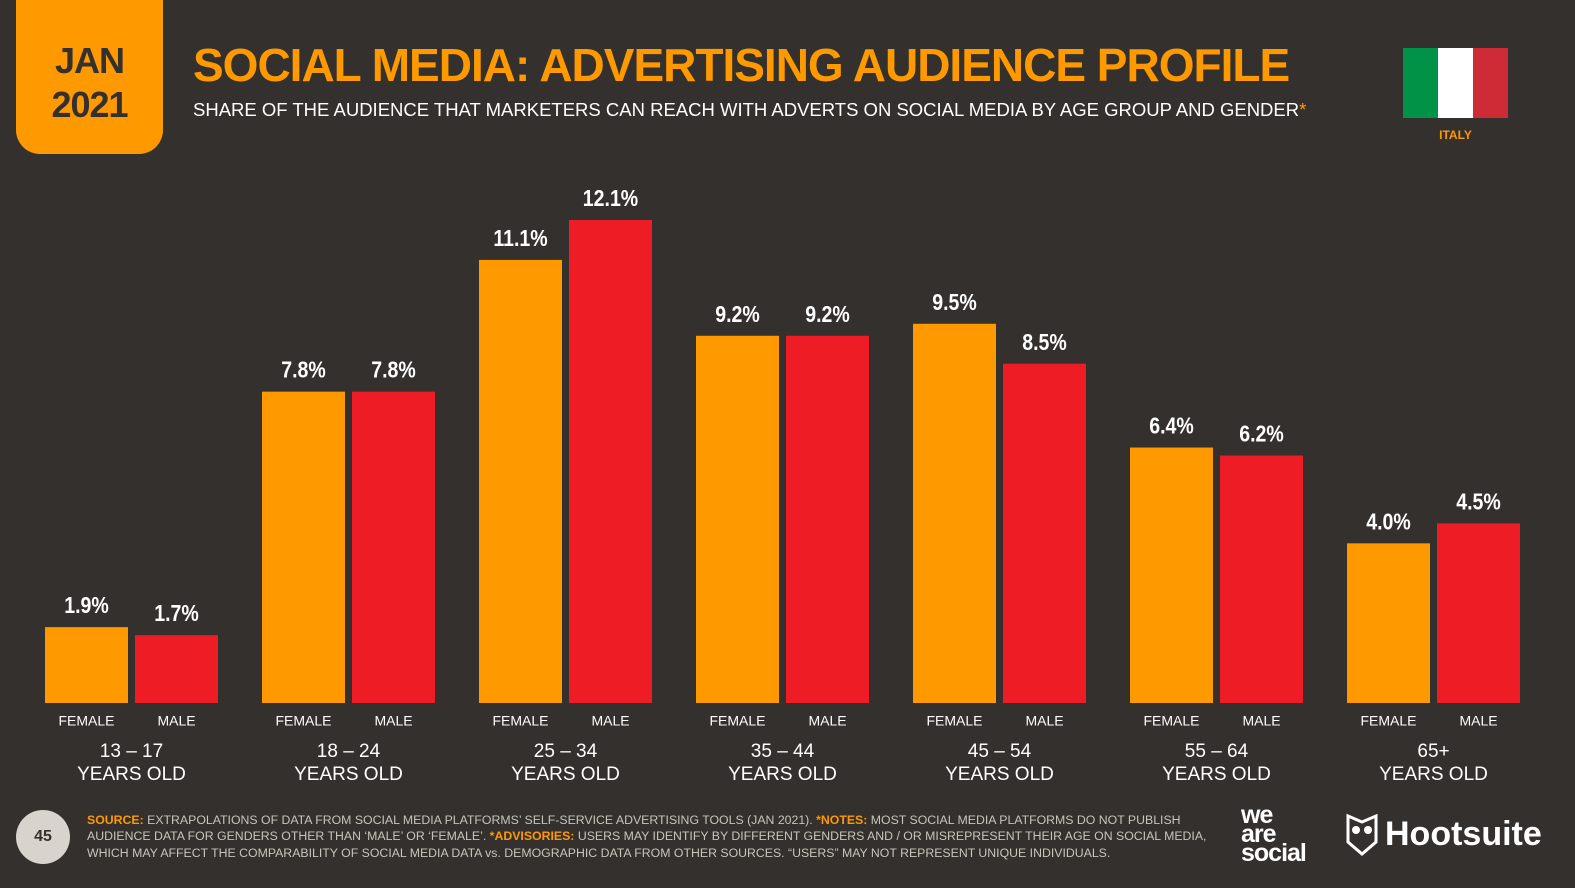 Image resolution: width=1575 pixels, height=888 pixels. I want to click on value-label: 4.0%, so click(1388, 522).